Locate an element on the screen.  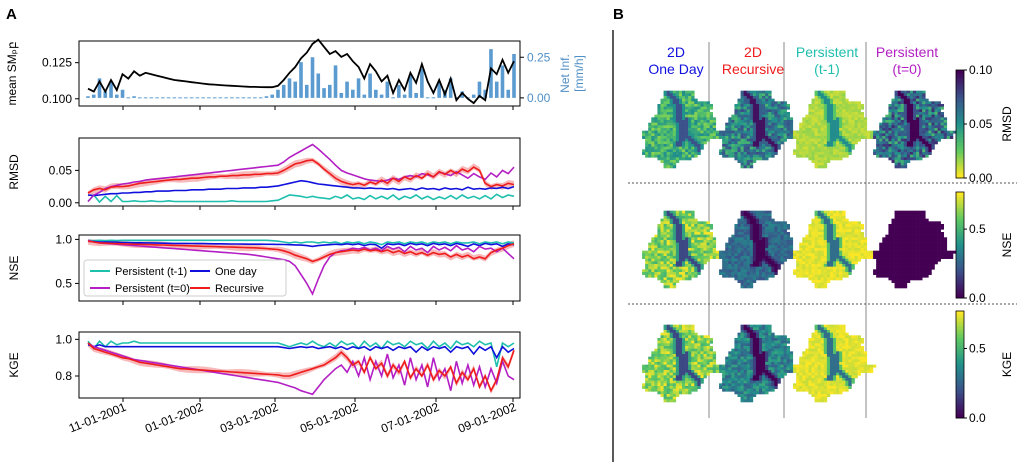
y-tick-label: 1.0 is located at coordinates (63, 339).